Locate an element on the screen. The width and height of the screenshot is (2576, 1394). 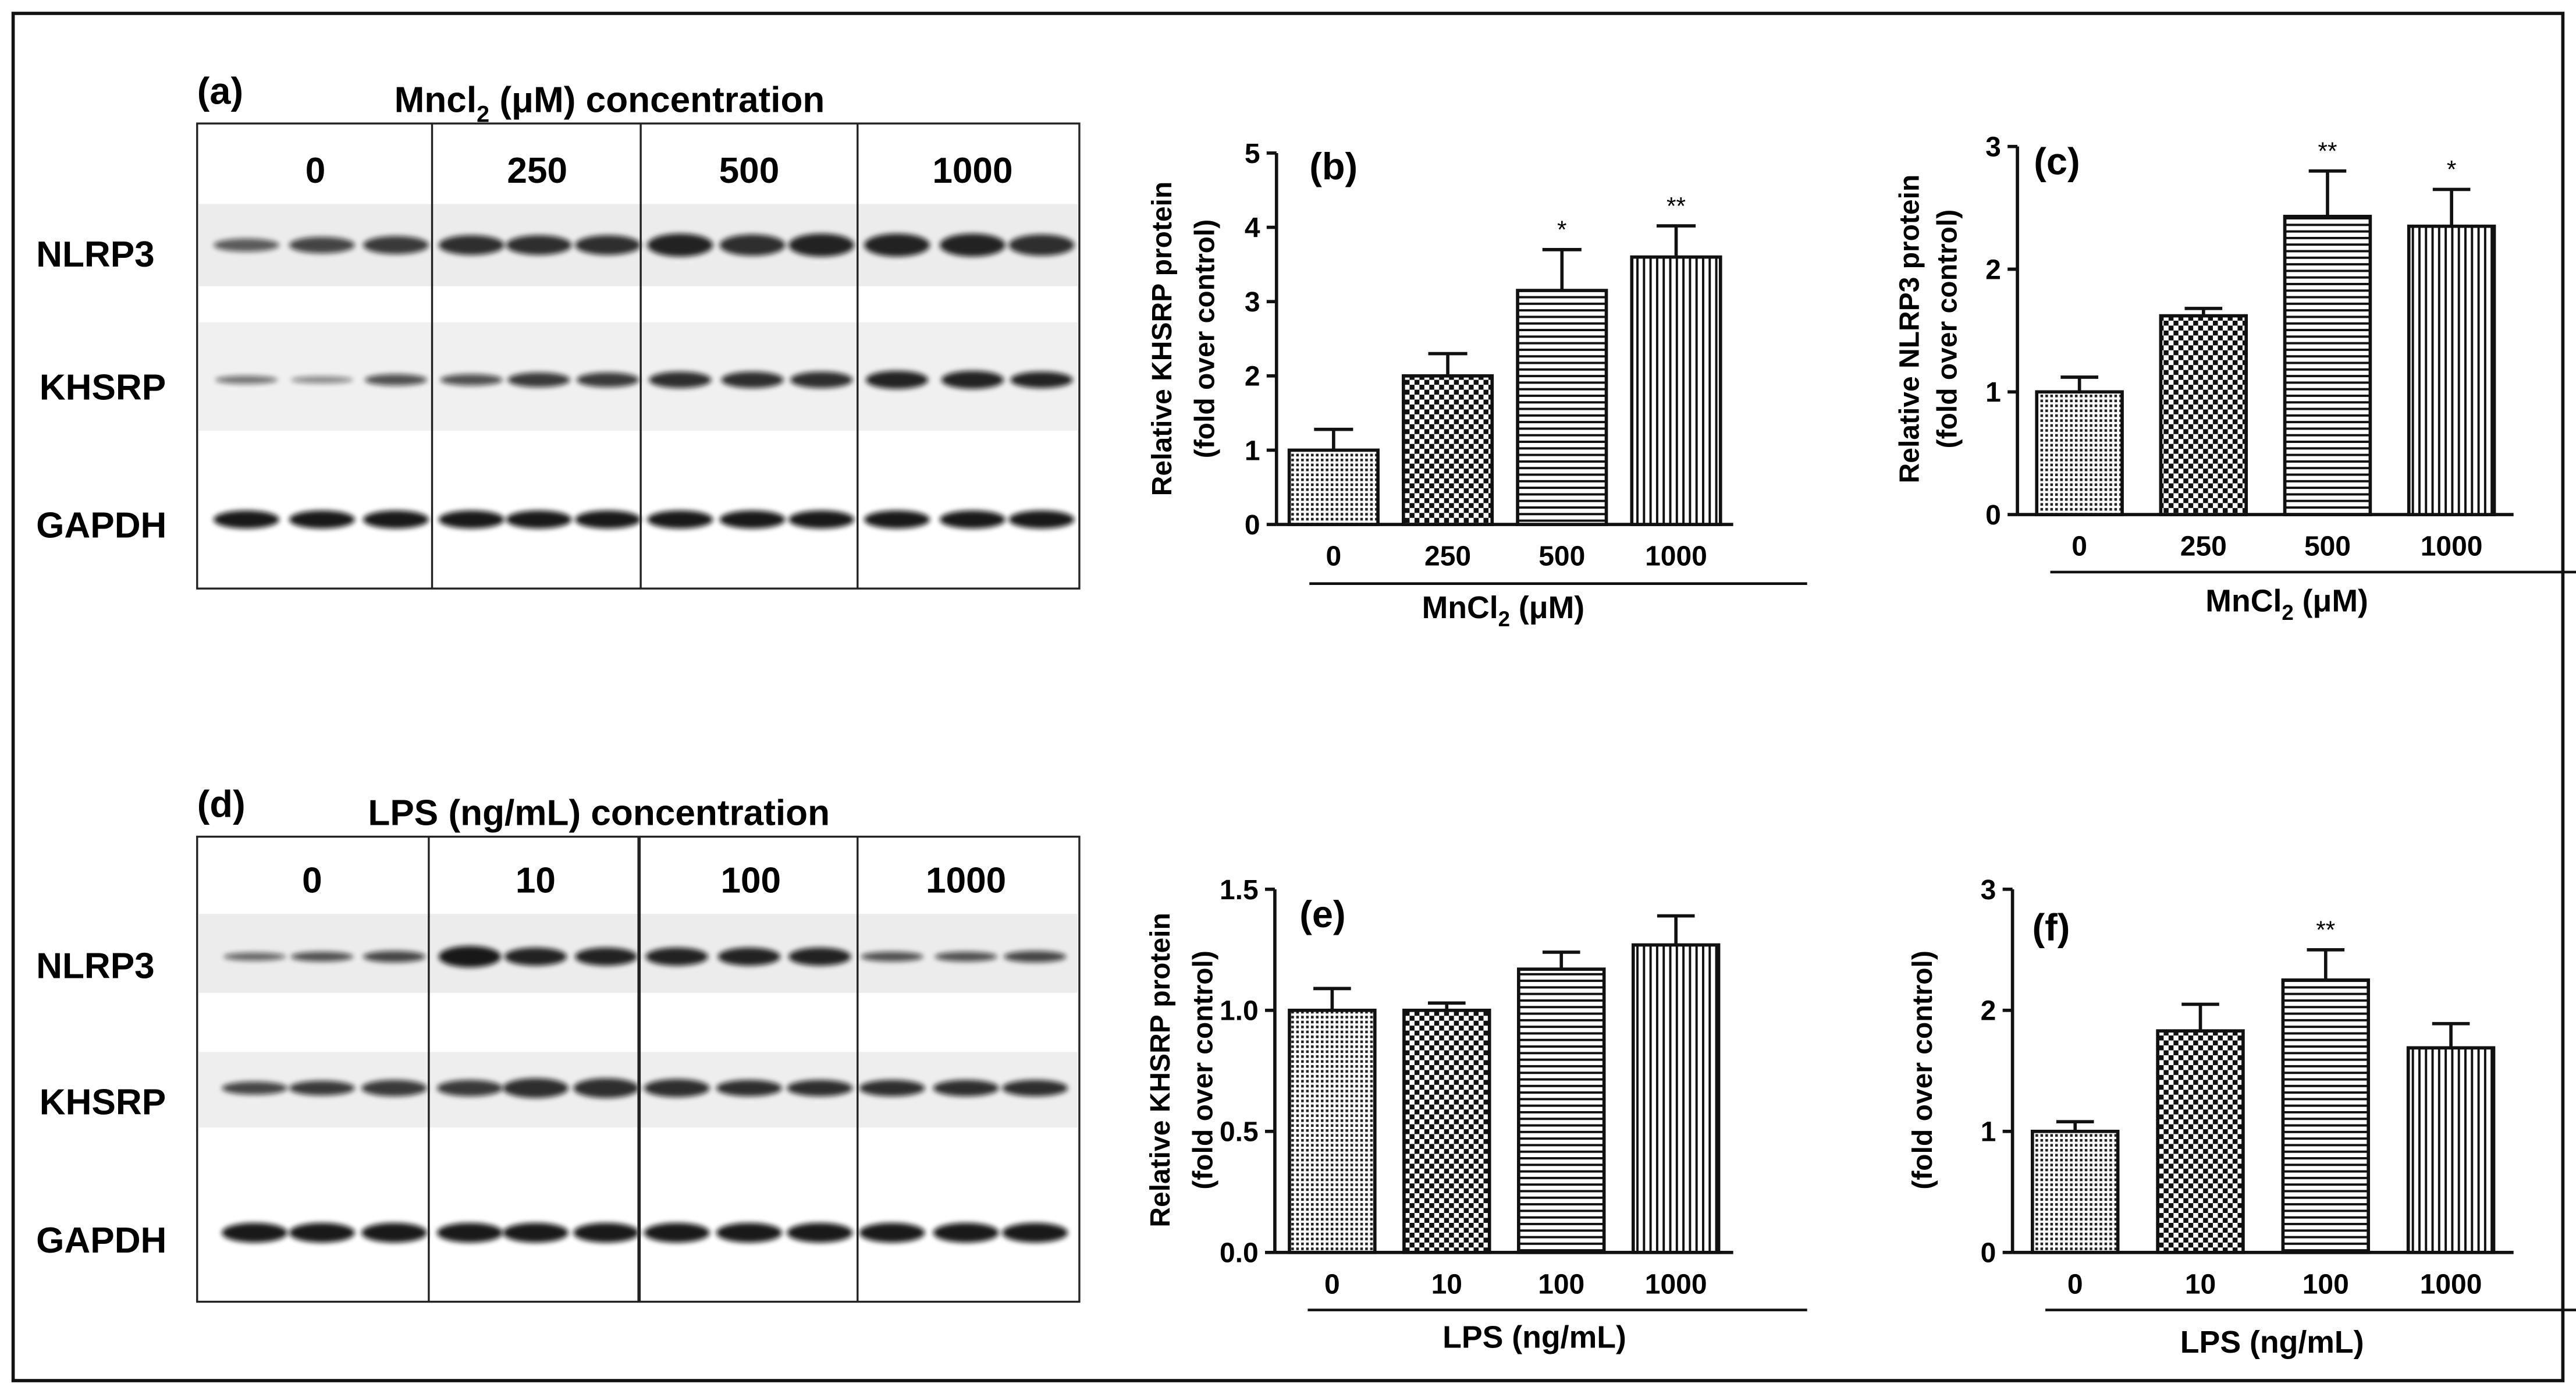
blot-d-title: LPS (ng/mL) concentration is located at coordinates (599, 813).